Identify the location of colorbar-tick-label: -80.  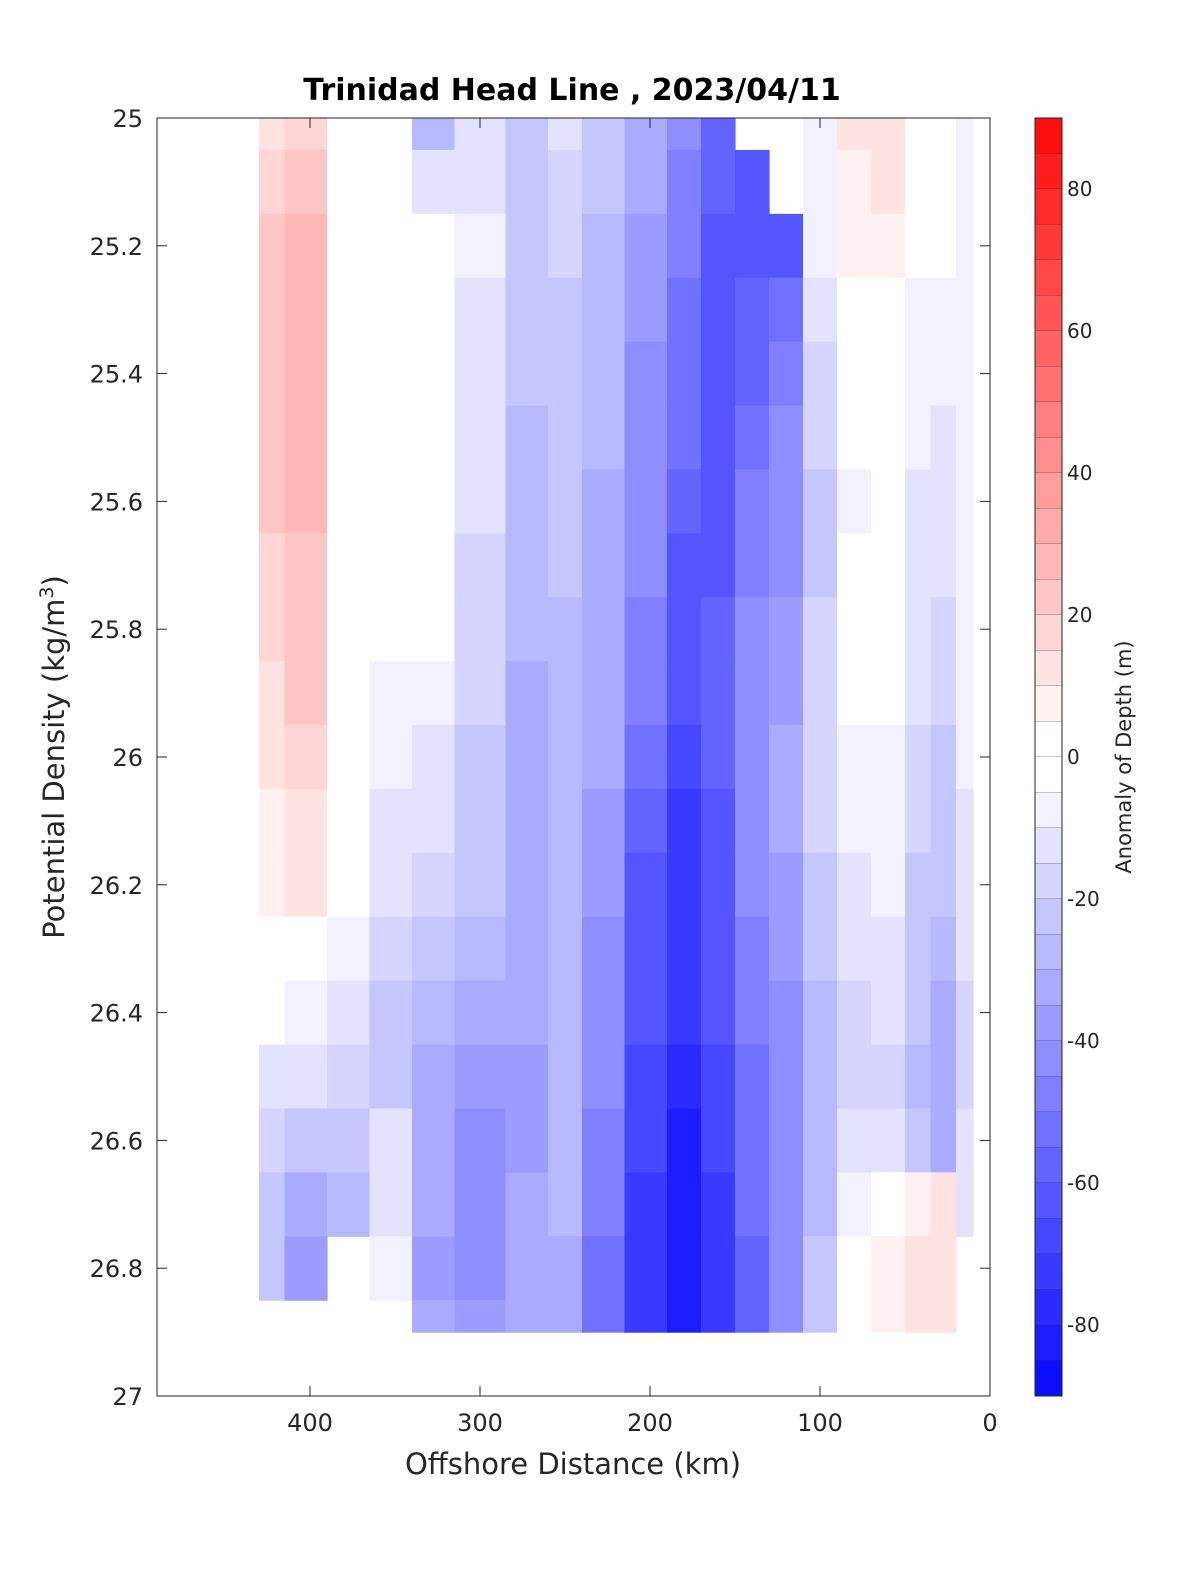
(1083, 1325).